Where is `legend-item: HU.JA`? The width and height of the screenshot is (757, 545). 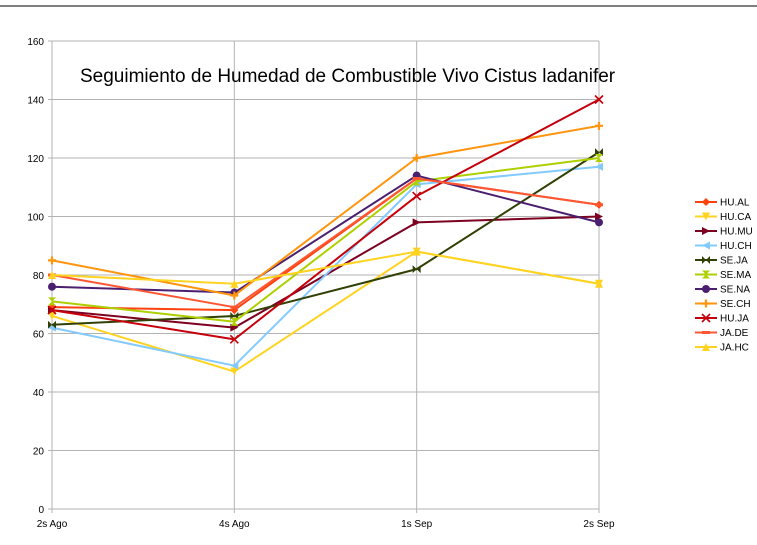
legend-item: HU.JA is located at coordinates (722, 319).